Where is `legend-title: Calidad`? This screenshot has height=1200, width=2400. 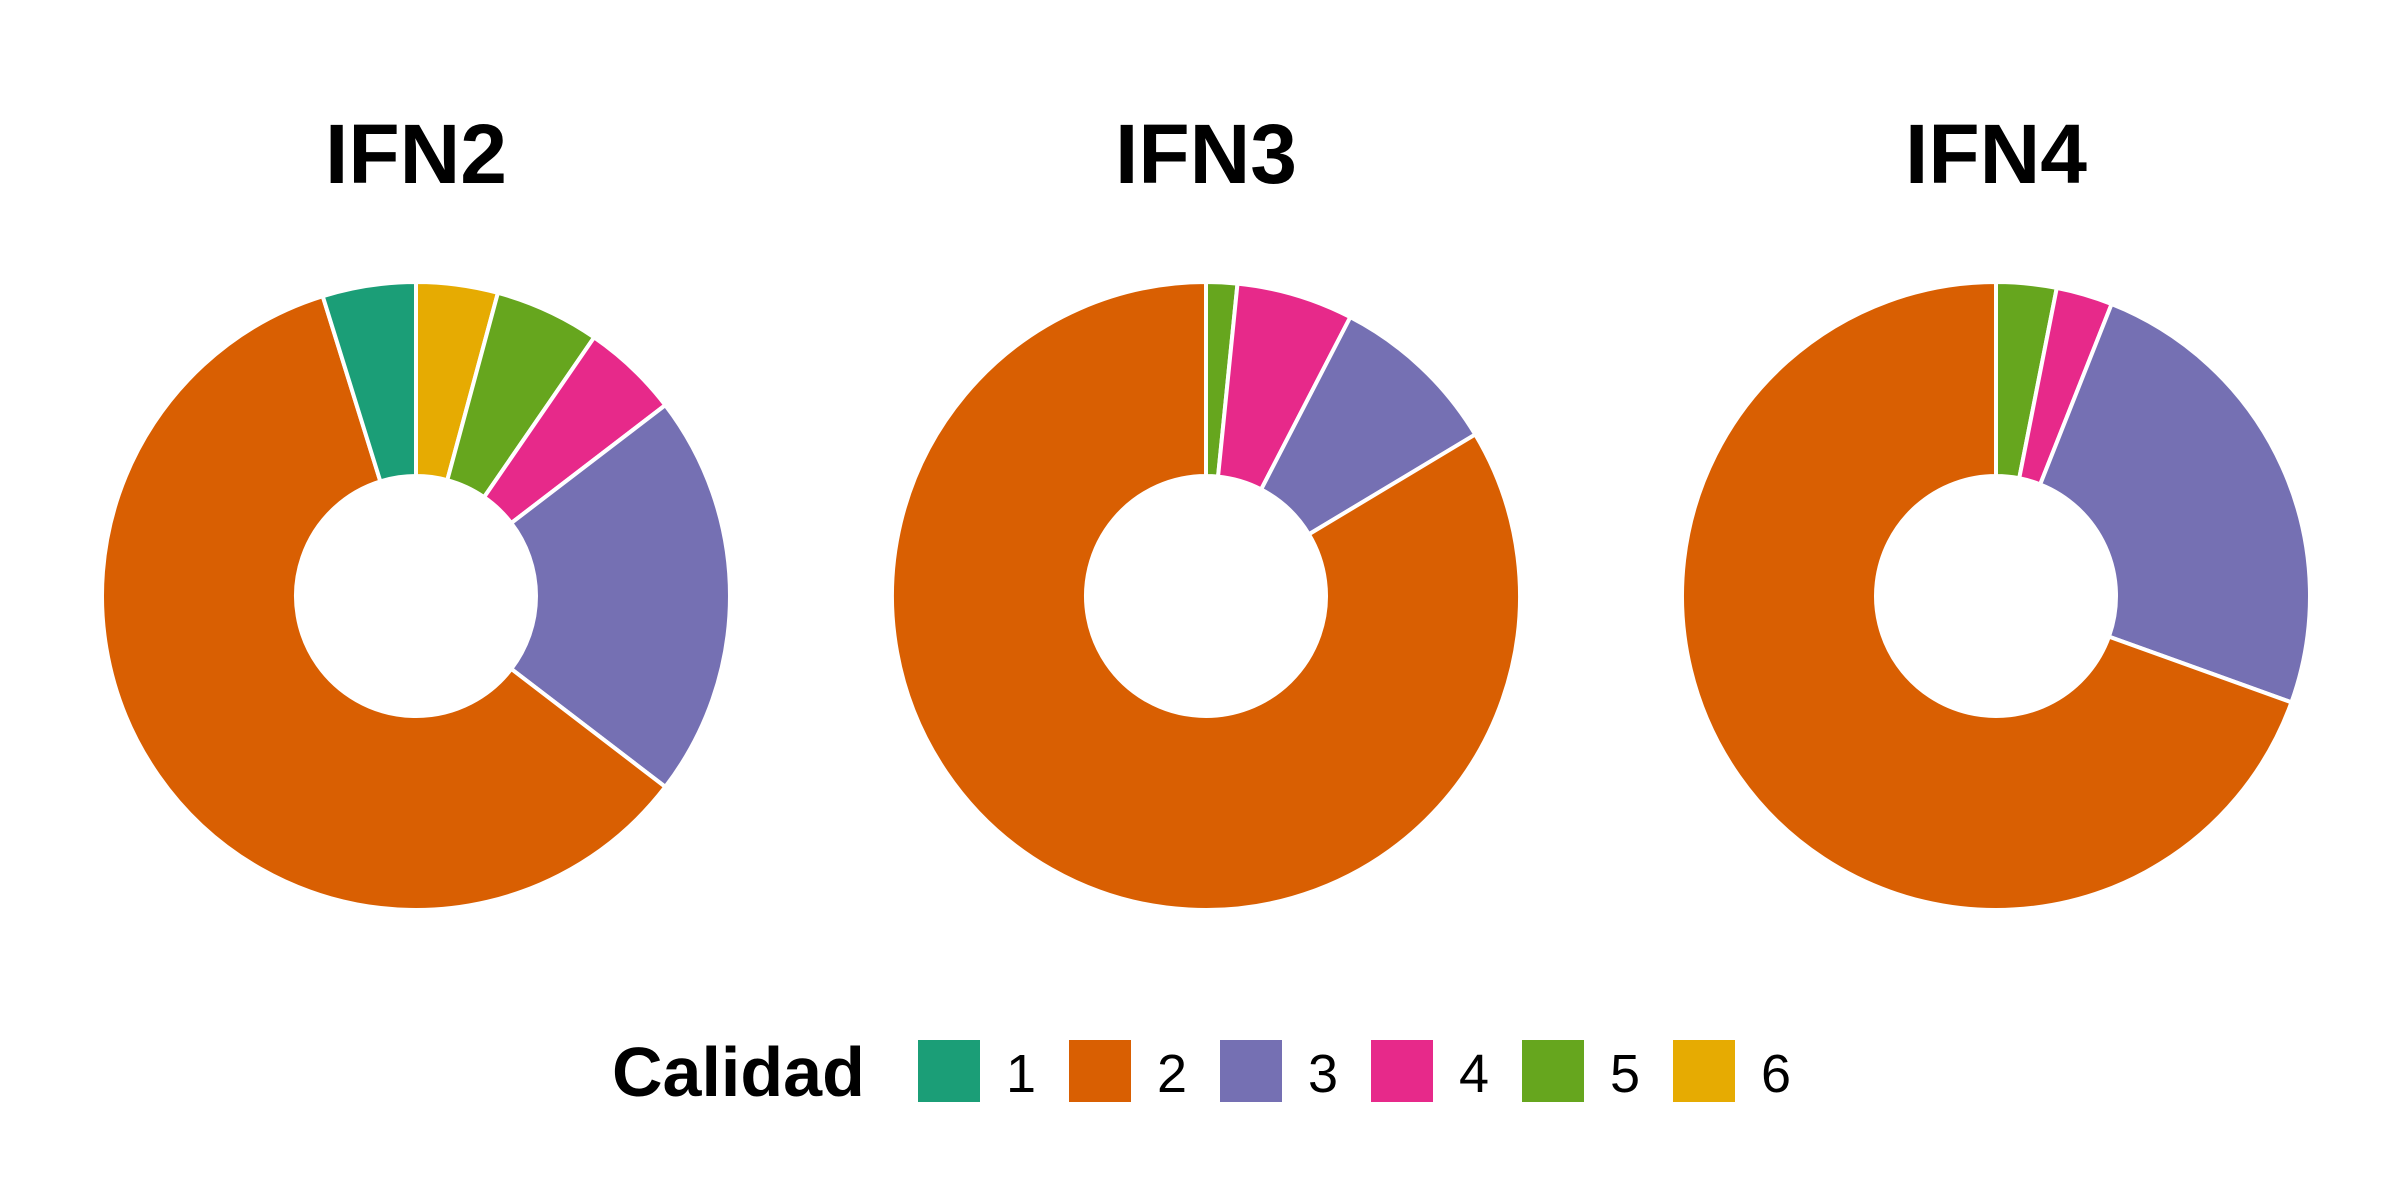
legend-title: Calidad is located at coordinates (738, 1072).